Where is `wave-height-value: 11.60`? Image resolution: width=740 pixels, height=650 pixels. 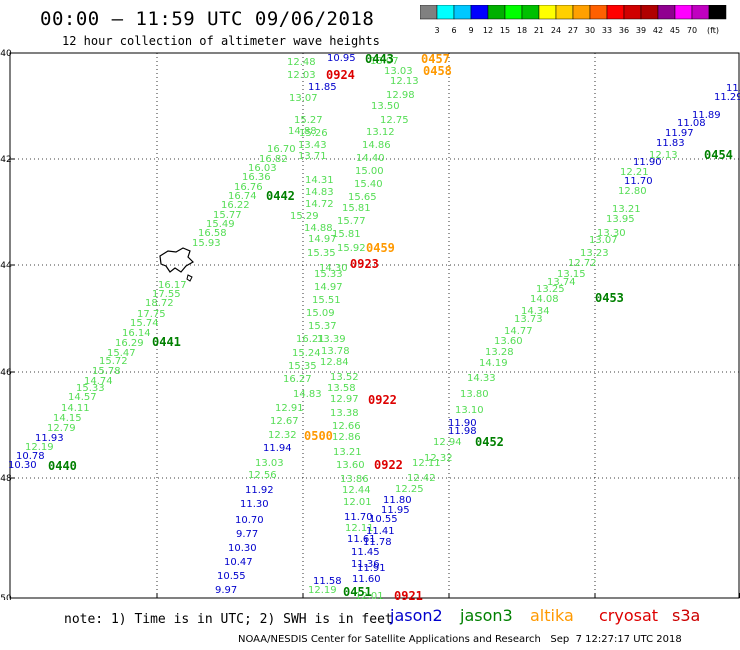 wave-height-value: 11.60 is located at coordinates (366, 579).